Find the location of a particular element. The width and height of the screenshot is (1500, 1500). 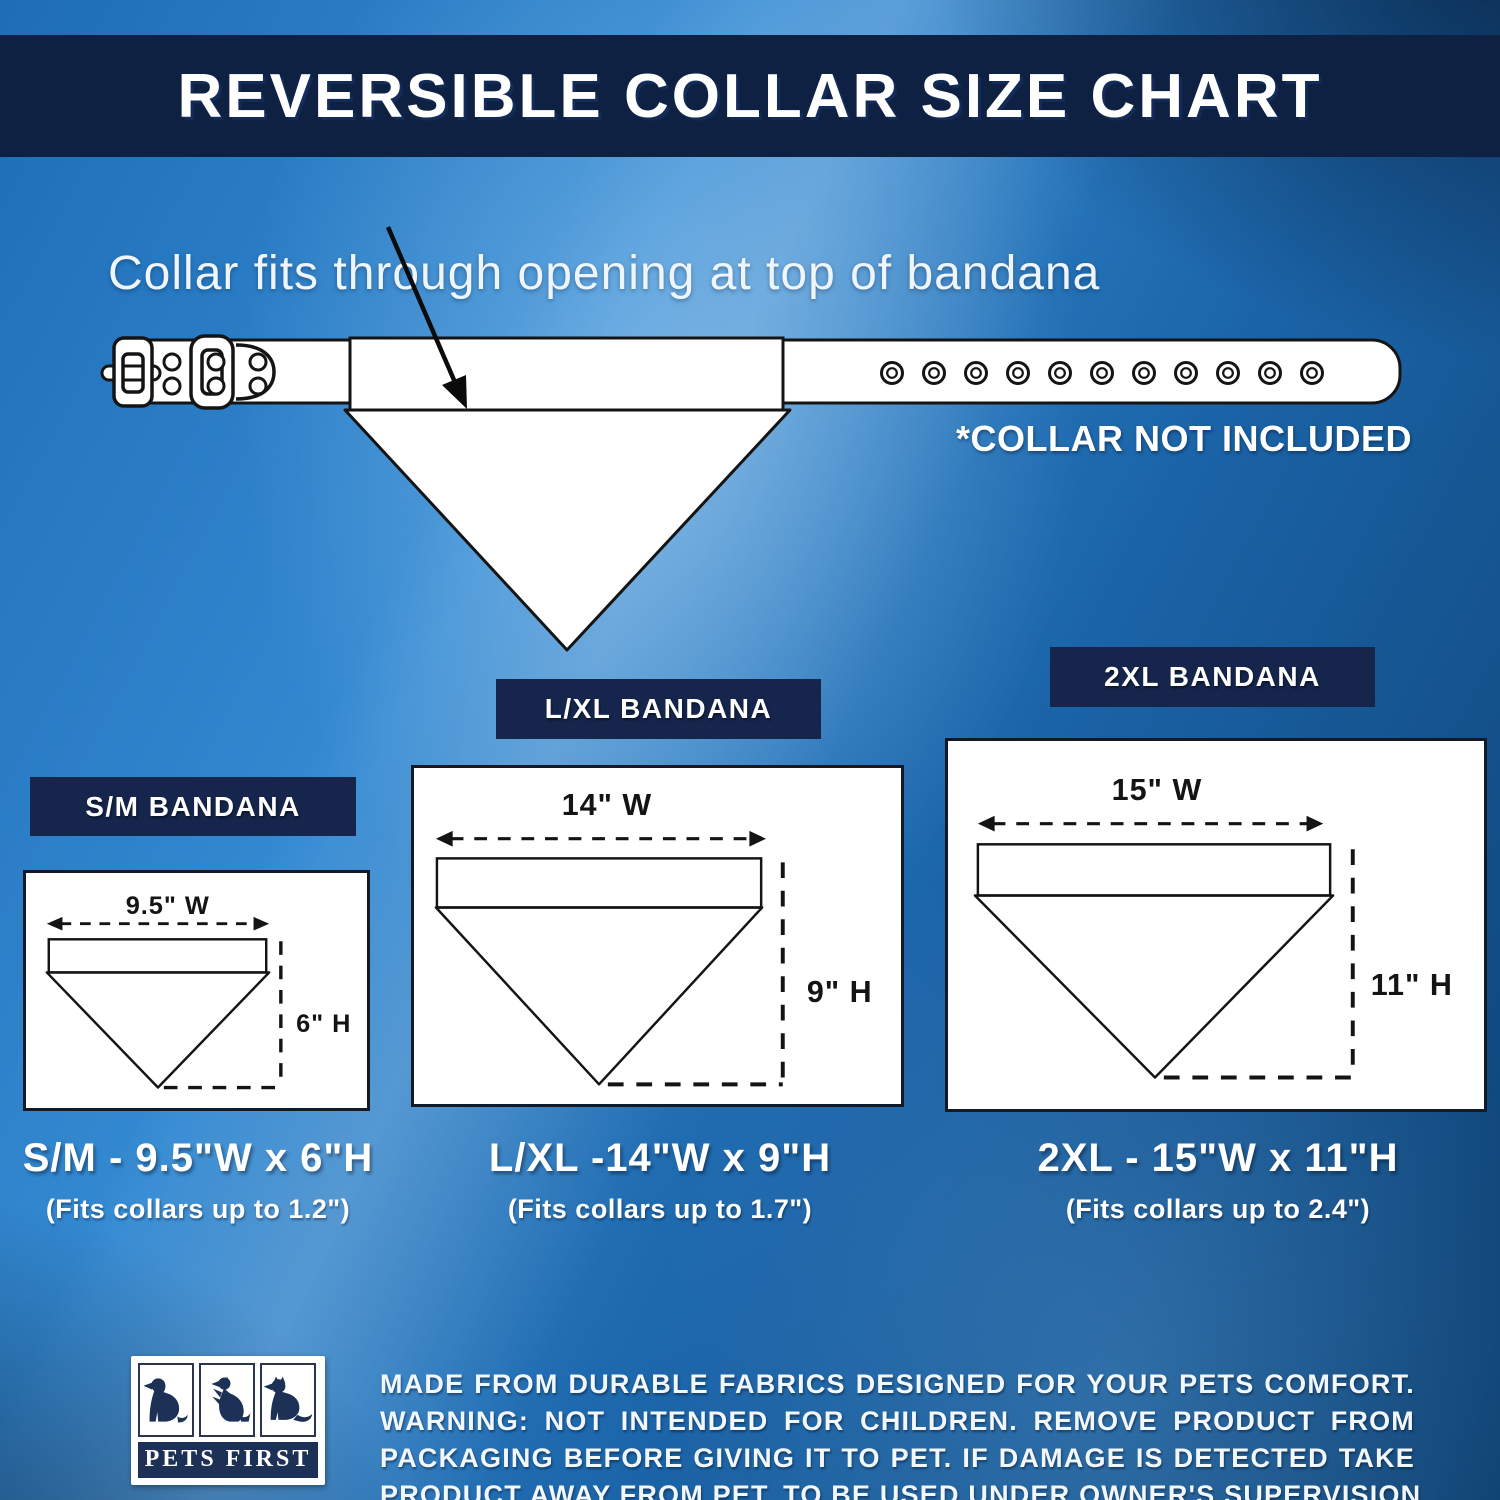

lxl-width-arrow is located at coordinates (601, 838).